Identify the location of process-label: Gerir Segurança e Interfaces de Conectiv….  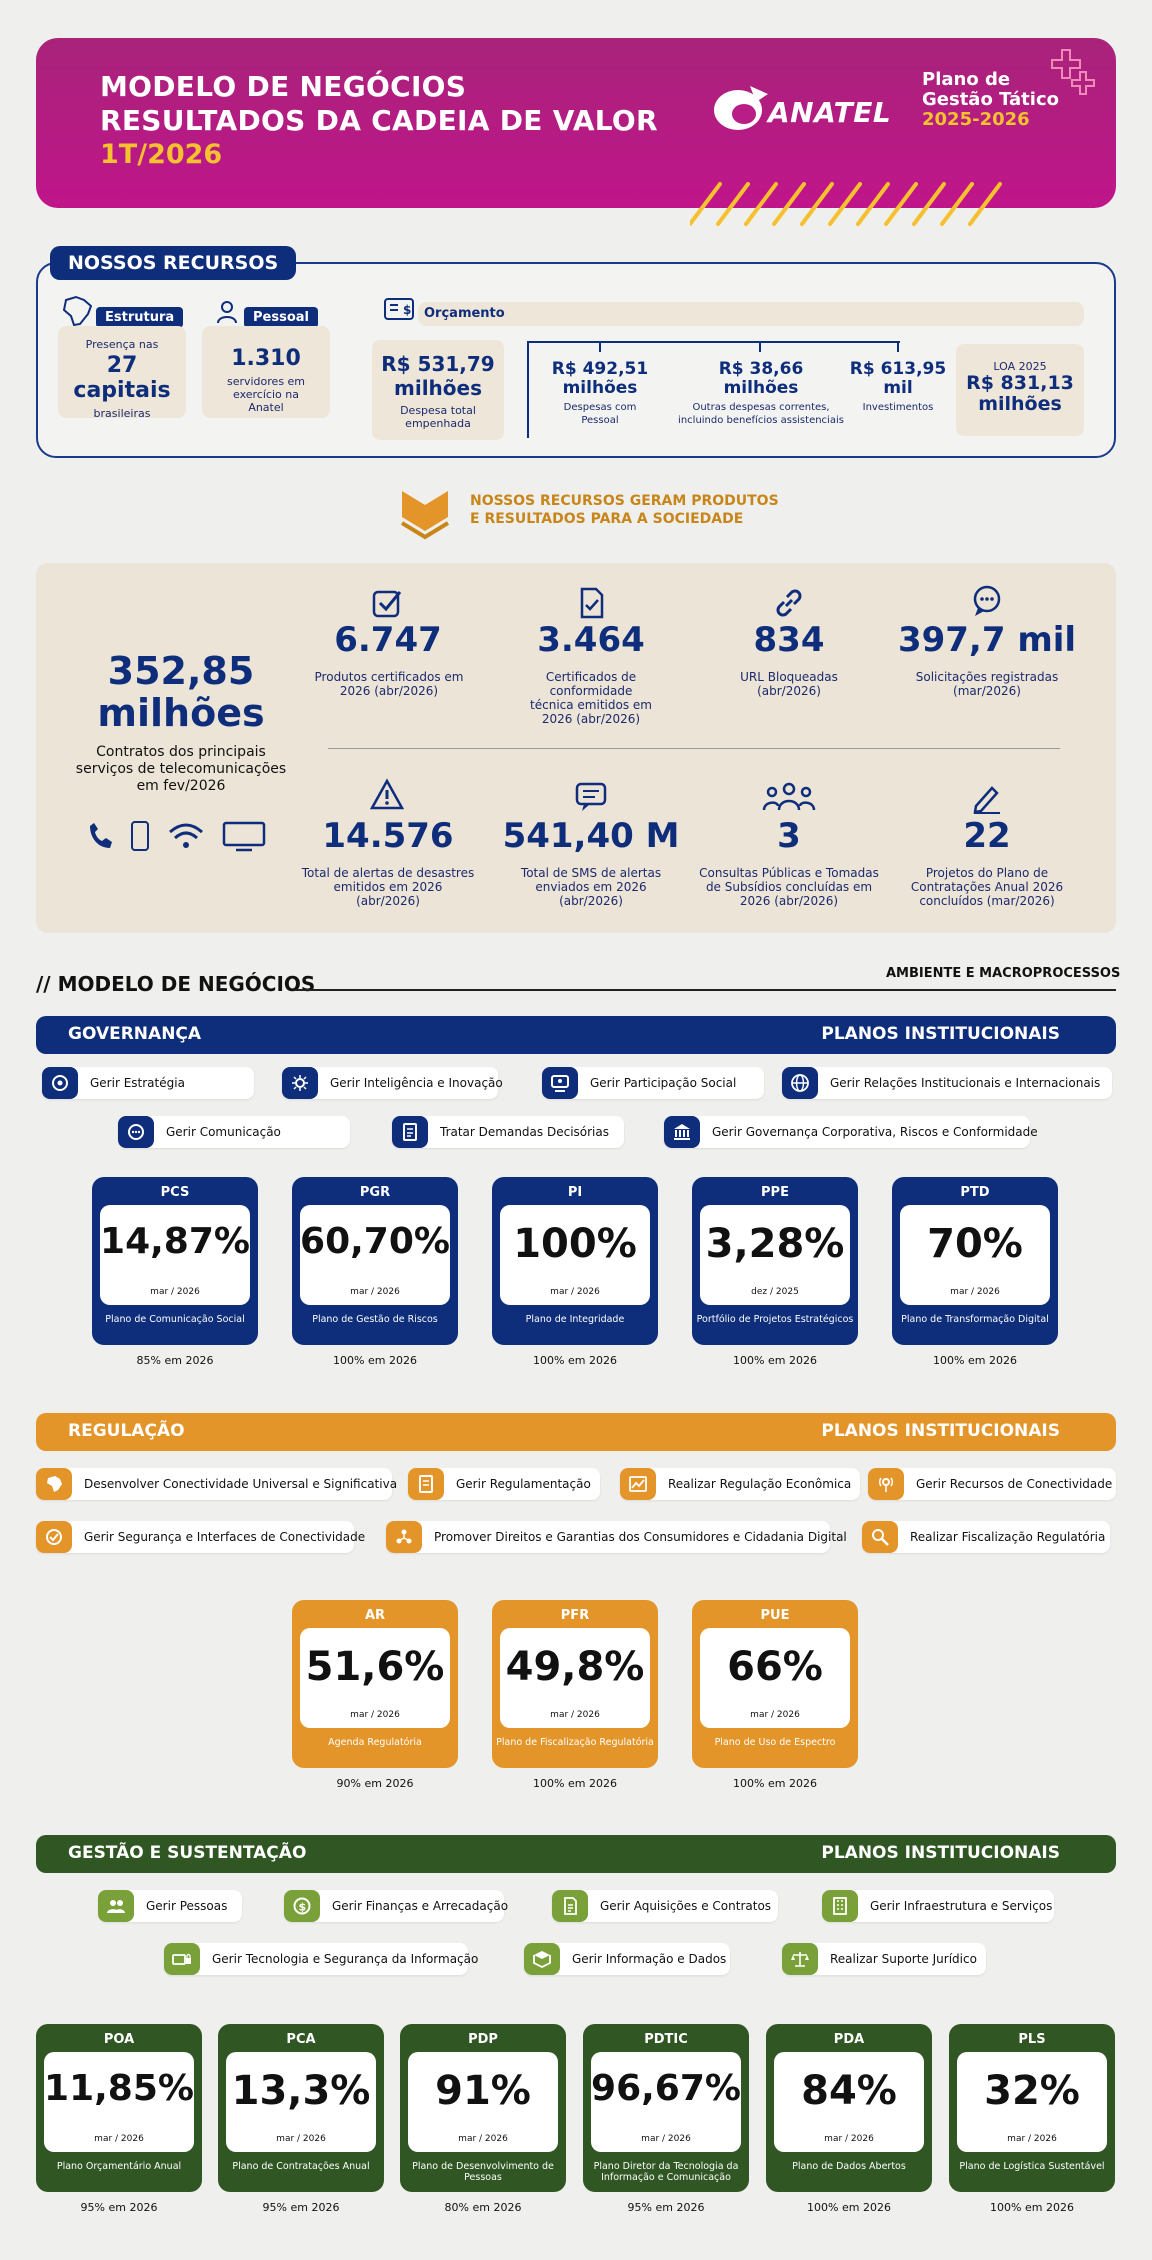
(225, 1537).